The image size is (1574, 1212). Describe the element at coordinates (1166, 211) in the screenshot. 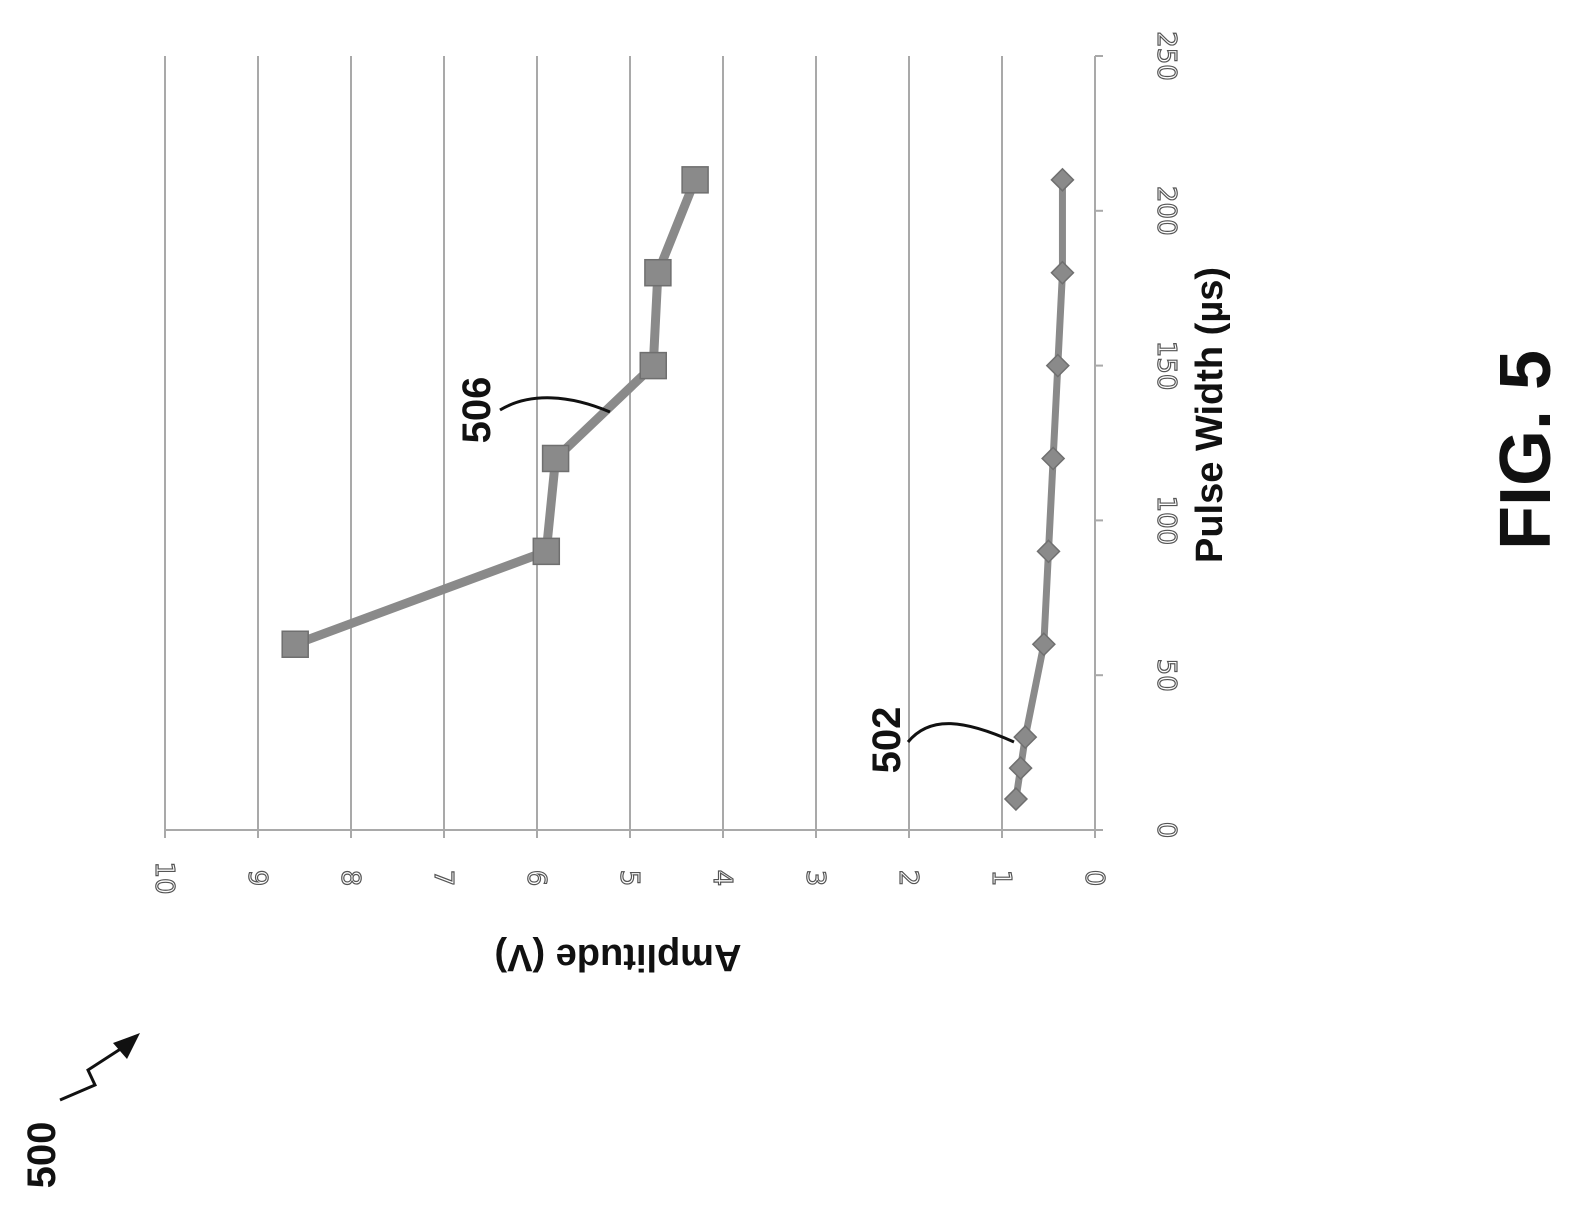

I see `tick-label-pulse-width: 200` at that location.